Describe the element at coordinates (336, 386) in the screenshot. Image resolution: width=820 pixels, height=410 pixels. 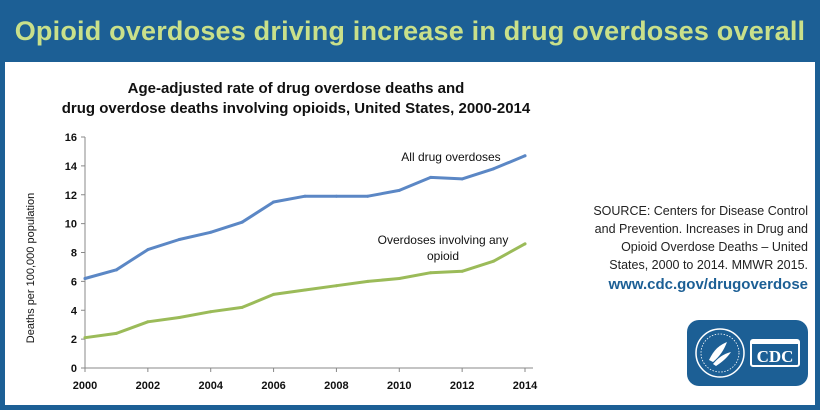
I see `x-tick-label: 2008` at that location.